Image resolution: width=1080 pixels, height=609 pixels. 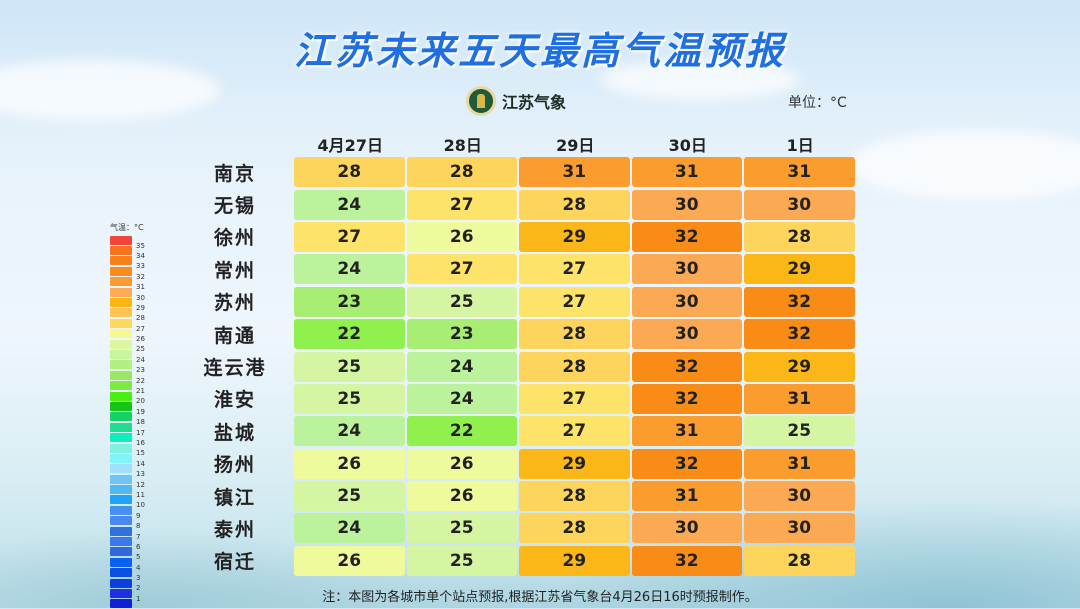 What do you see at coordinates (140, 370) in the screenshot?
I see `legend-label: 23` at bounding box center [140, 370].